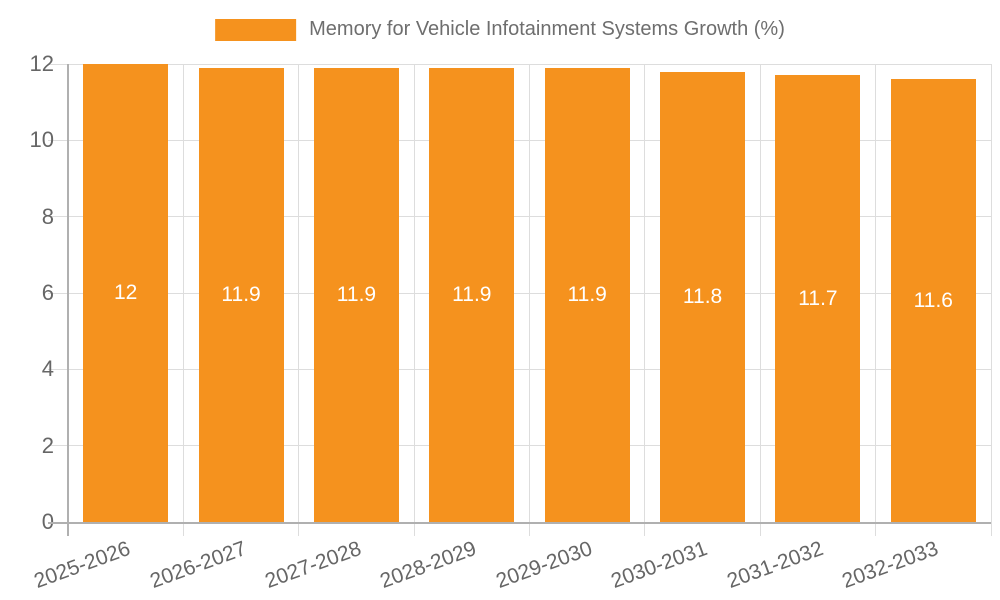 Image resolution: width=1000 pixels, height=600 pixels. I want to click on x-axis-line, so click(519, 523).